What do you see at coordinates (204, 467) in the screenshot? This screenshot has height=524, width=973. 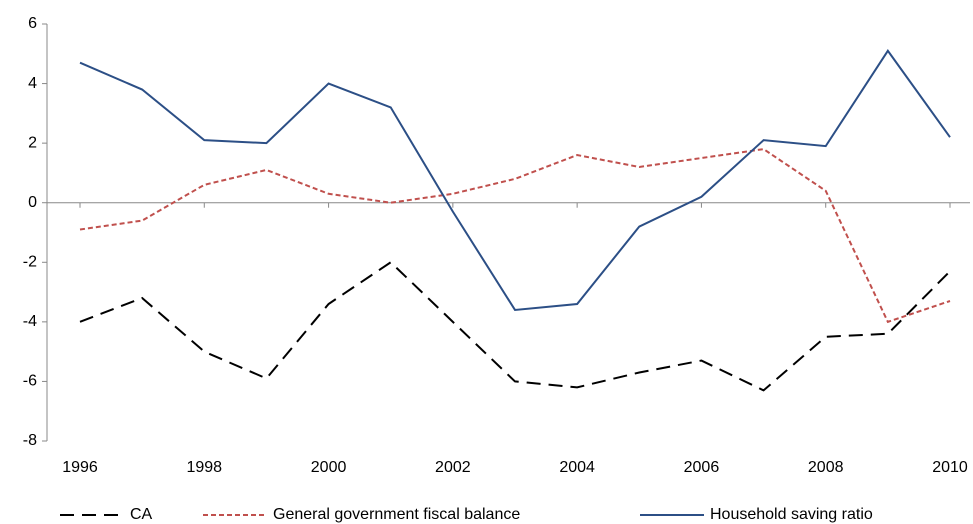 I see `x-tick-label: 1998` at bounding box center [204, 467].